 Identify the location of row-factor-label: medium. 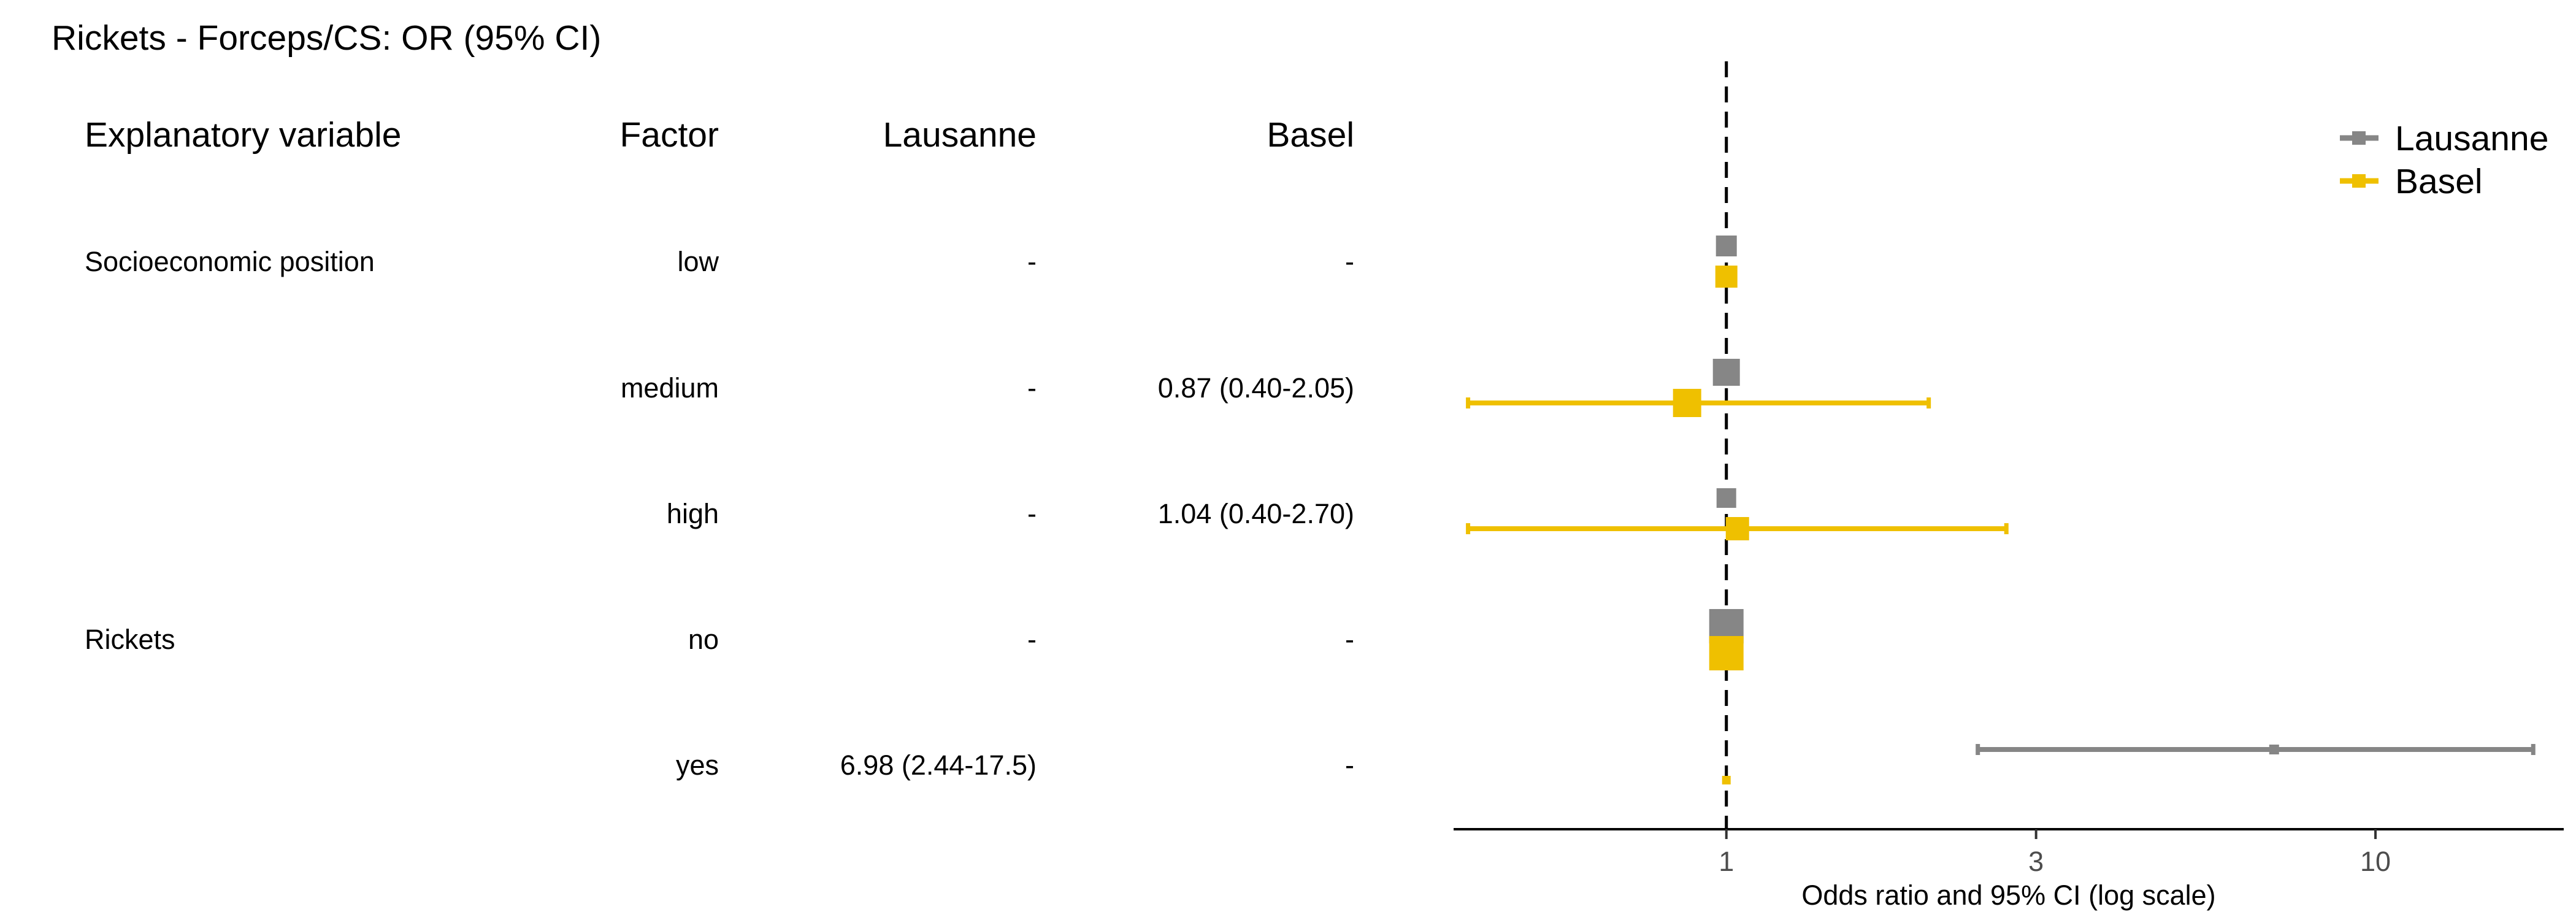
(669, 388).